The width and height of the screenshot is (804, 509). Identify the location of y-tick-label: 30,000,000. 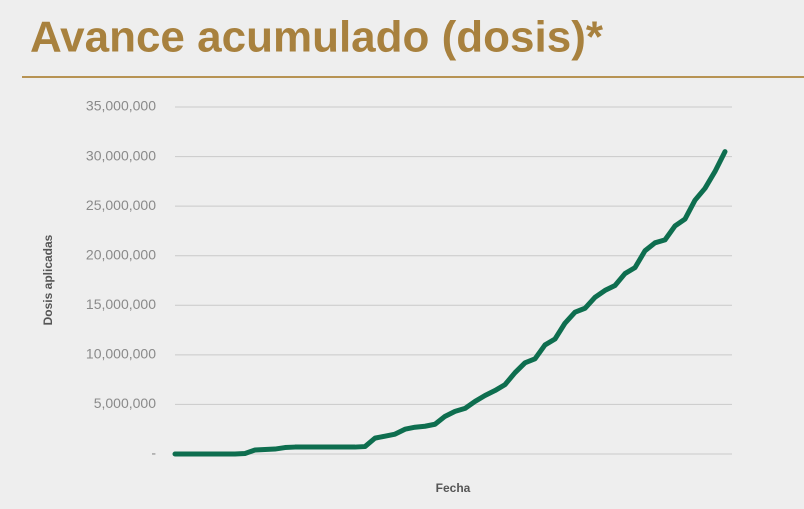
(121, 155).